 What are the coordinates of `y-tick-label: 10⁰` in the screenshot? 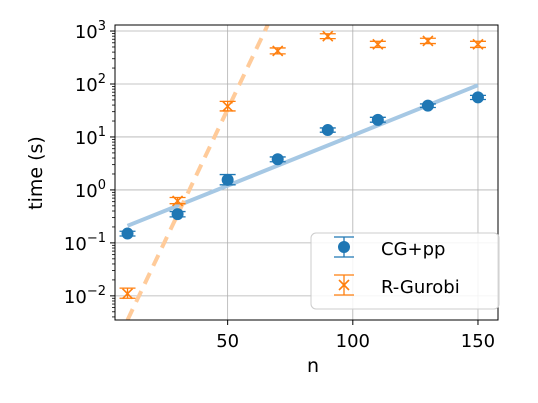 It's located at (90, 190).